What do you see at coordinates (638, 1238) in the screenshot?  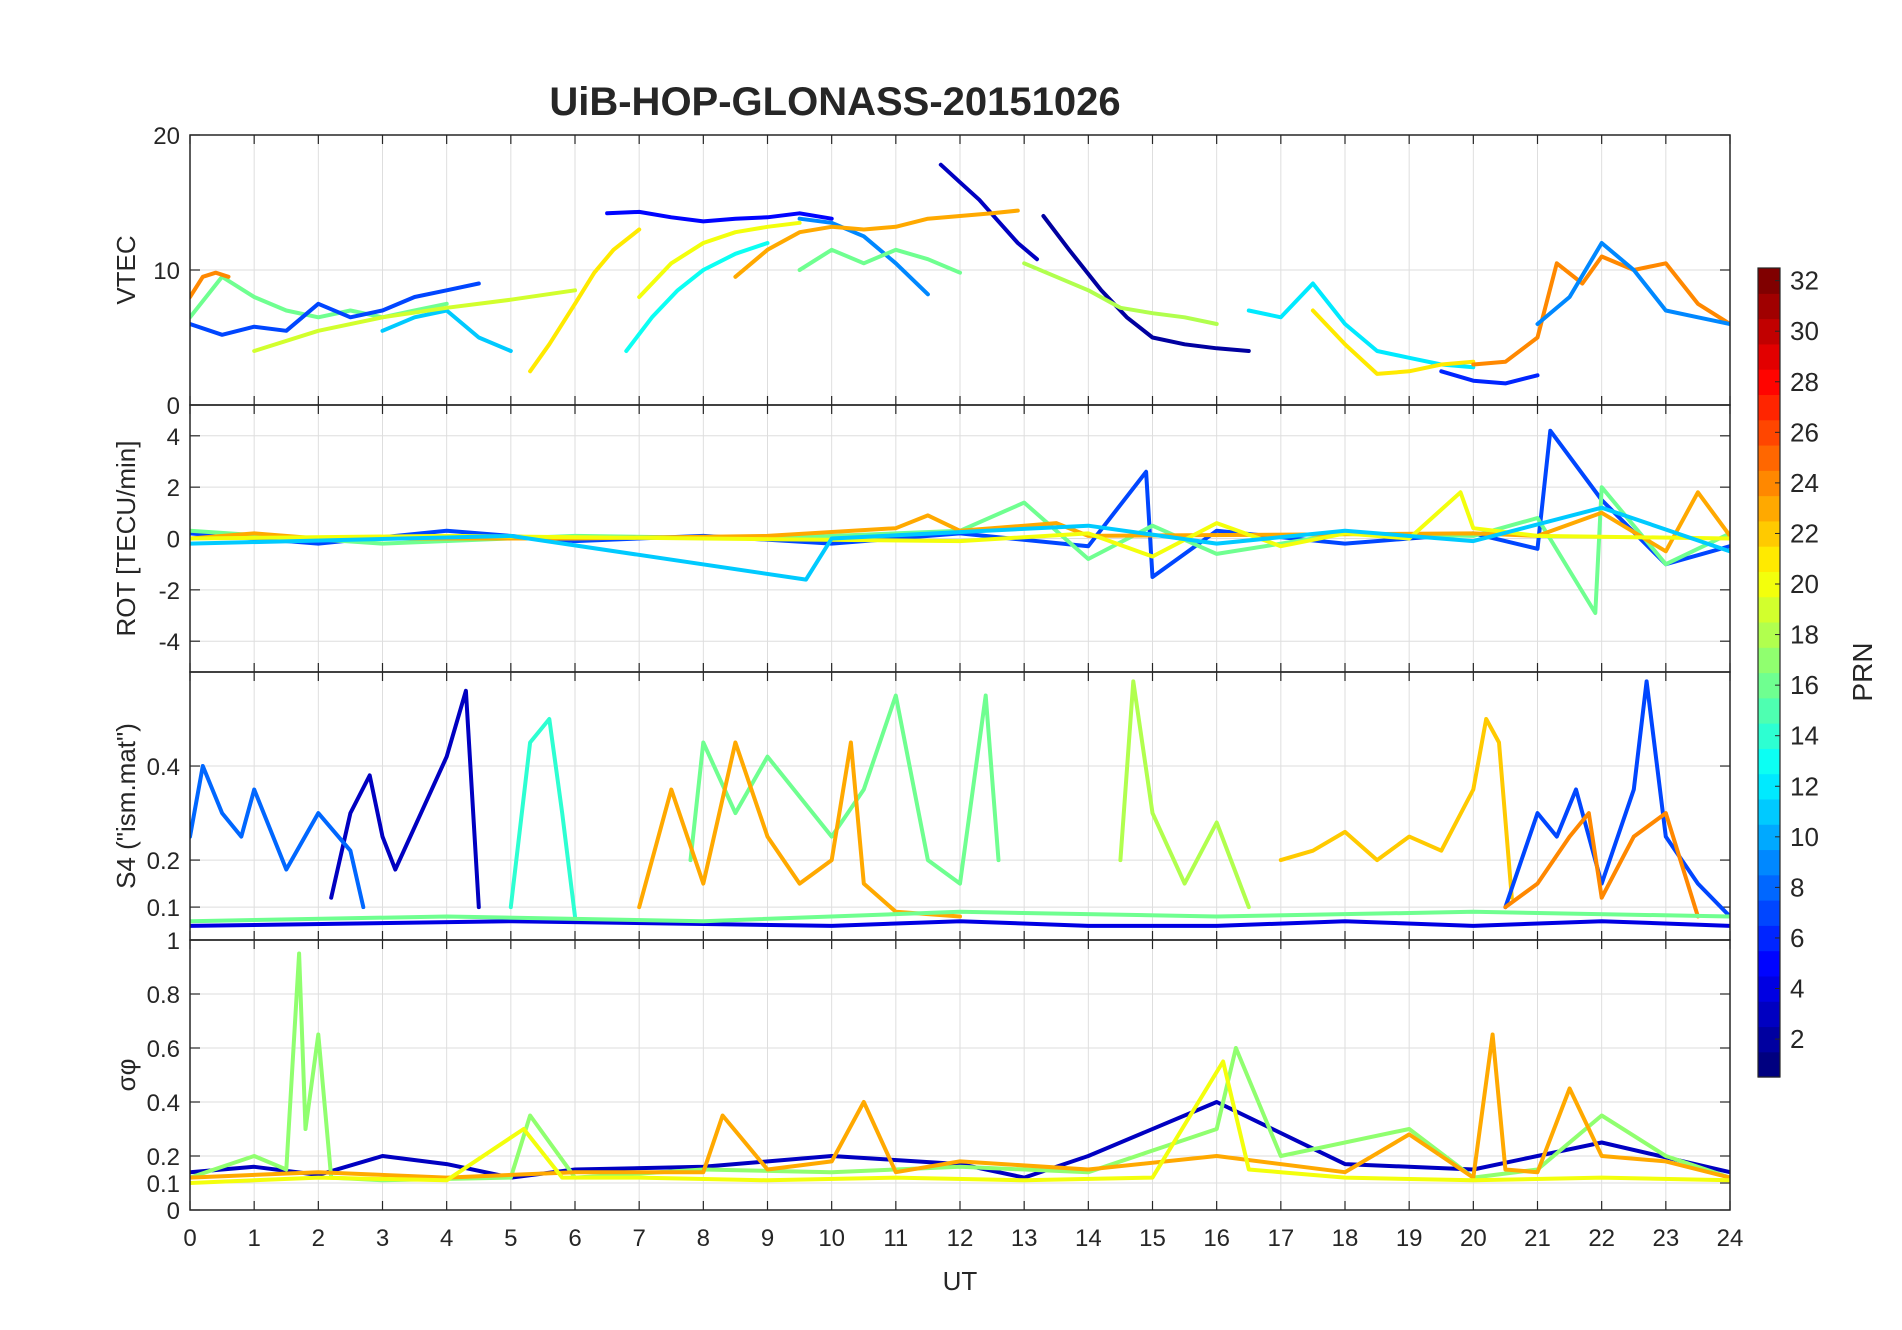 I see `x-tick-label: 7` at bounding box center [638, 1238].